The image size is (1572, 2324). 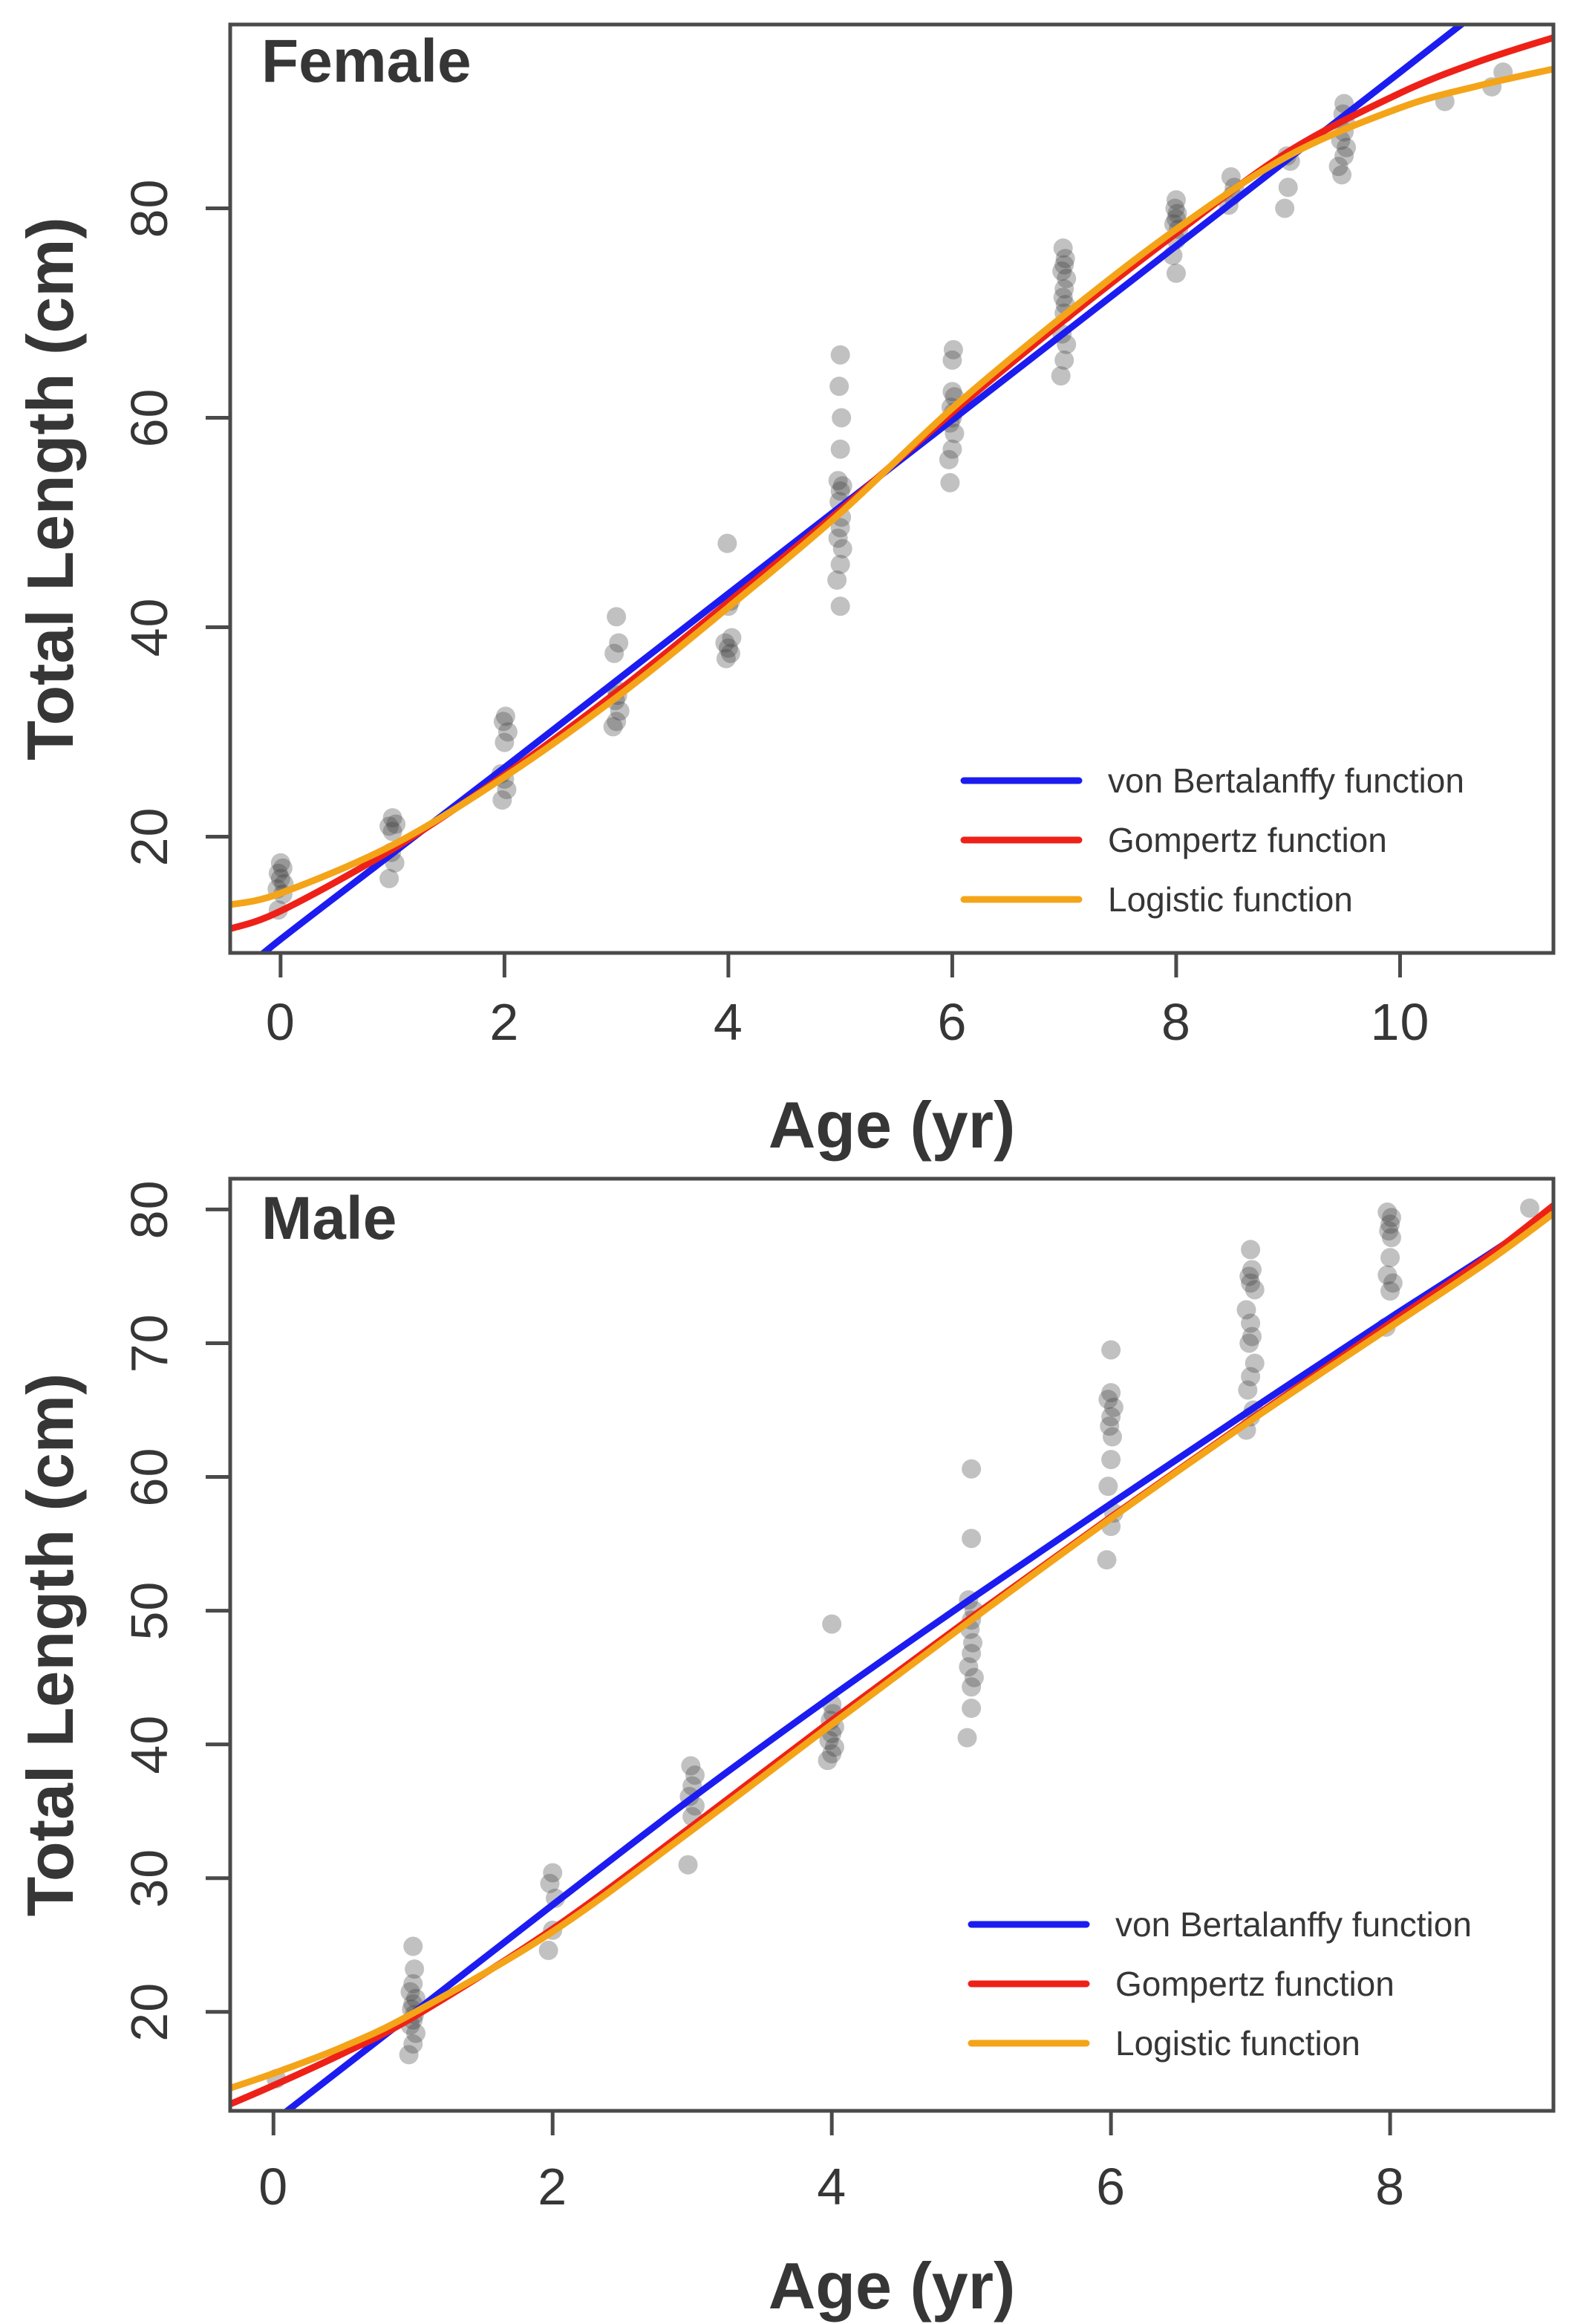 What do you see at coordinates (1247, 840) in the screenshot?
I see `legend-label: Gompertz function` at bounding box center [1247, 840].